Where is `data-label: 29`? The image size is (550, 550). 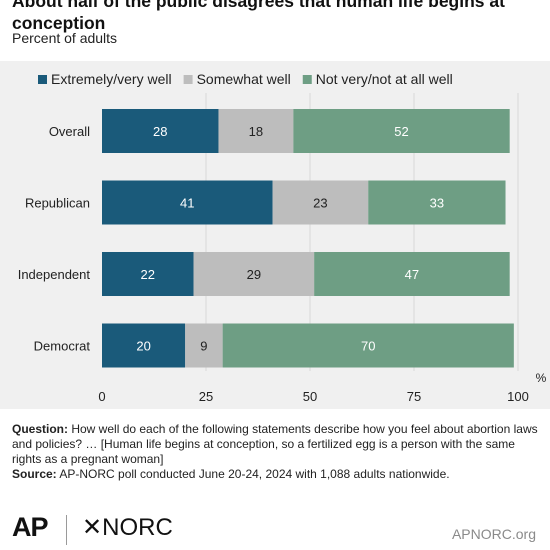
data-label: 29 is located at coordinates (254, 274).